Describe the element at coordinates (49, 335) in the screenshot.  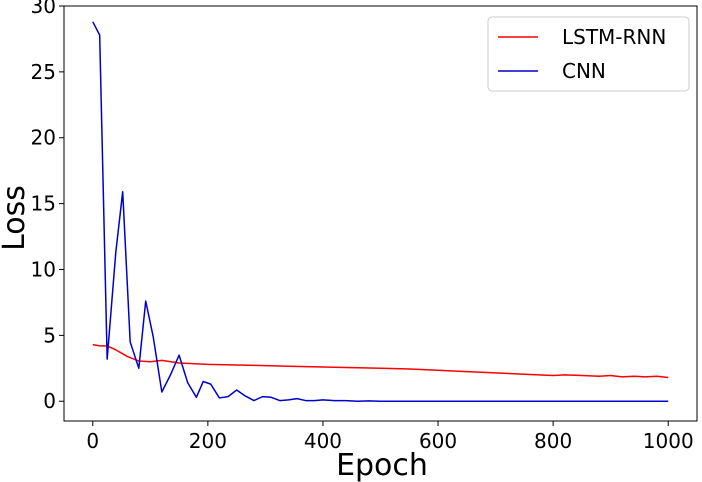
I see `y-tick-label: 5` at that location.